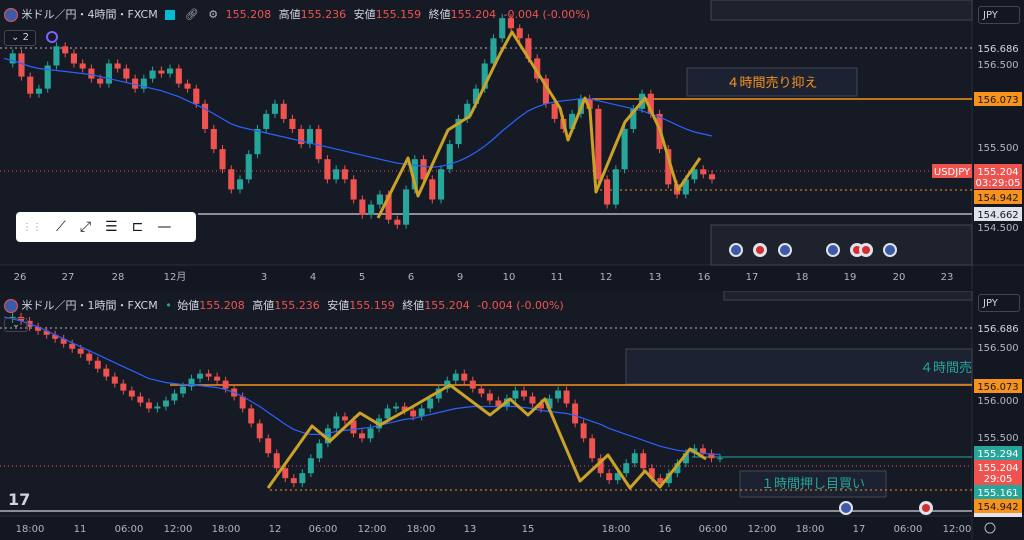 This screenshot has width=1024, height=540. I want to click on last-price-label-1h: 155.204, so click(997, 468).